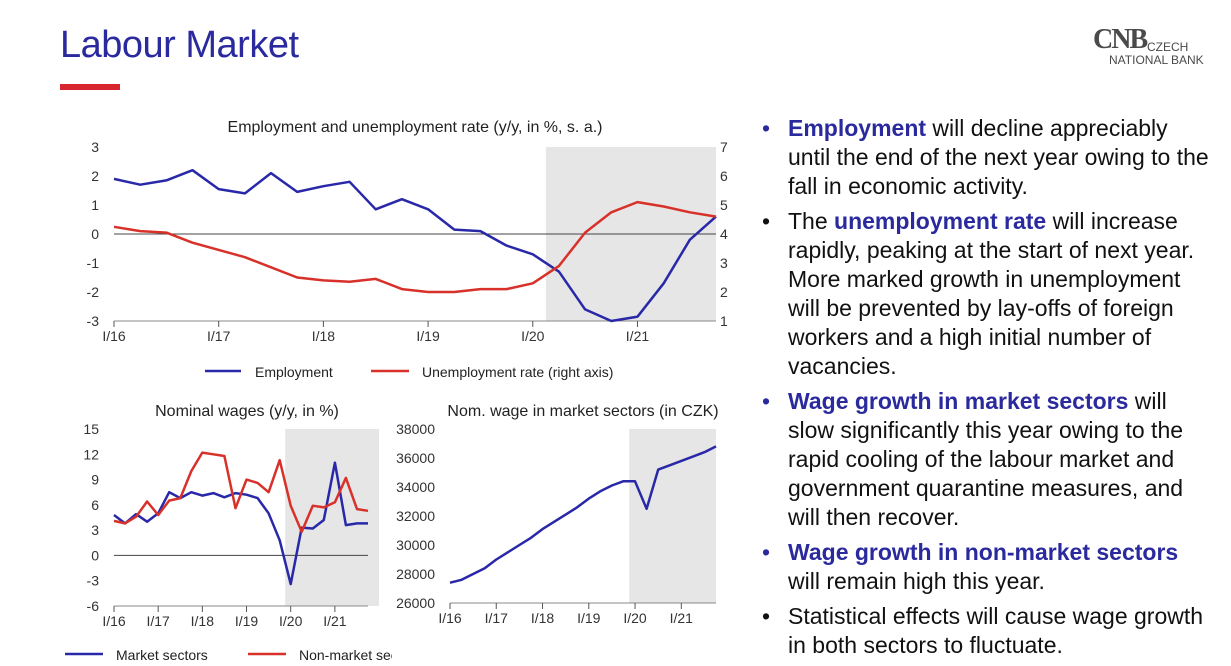 This screenshot has height=666, width=1231. What do you see at coordinates (93, 606) in the screenshot?
I see `y-tick-label: -6` at bounding box center [93, 606].